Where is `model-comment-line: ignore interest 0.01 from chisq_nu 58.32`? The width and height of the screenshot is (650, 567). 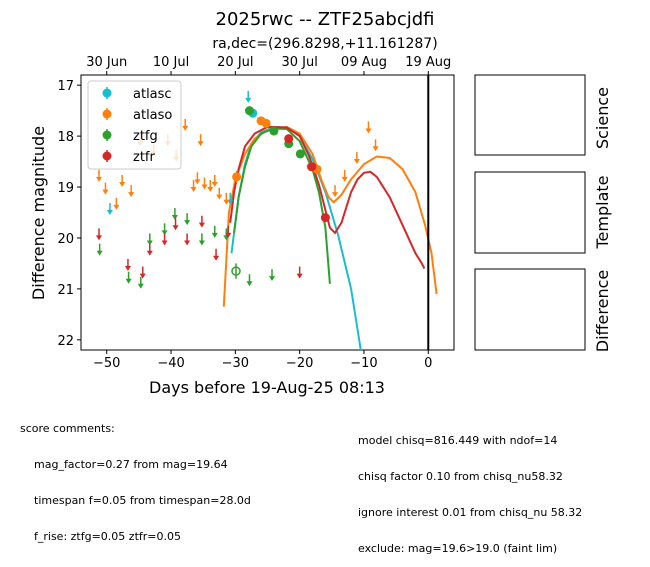 model-comment-line: ignore interest 0.01 from chisq_nu 58.32 is located at coordinates (470, 512).